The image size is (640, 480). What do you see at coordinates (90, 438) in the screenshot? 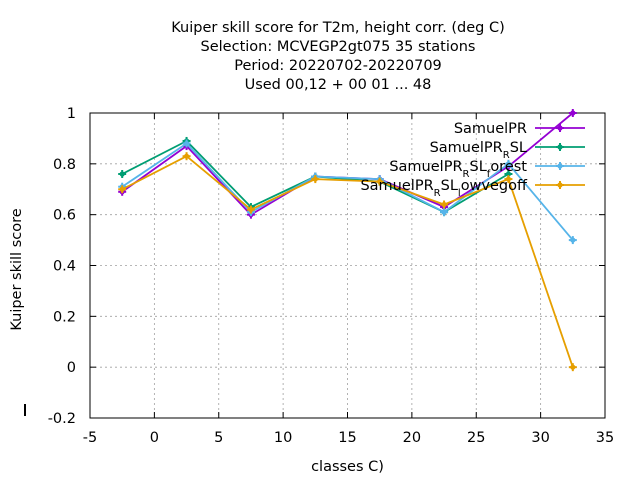
I see `x-tick-label: -5` at bounding box center [90, 438].